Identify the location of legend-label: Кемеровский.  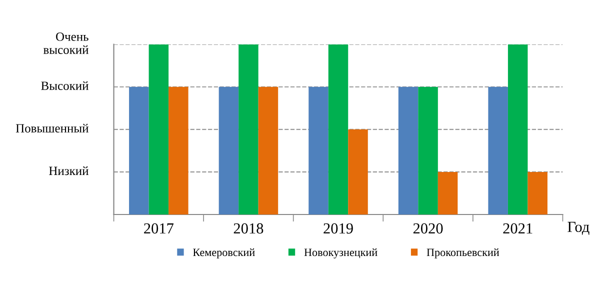
(224, 253).